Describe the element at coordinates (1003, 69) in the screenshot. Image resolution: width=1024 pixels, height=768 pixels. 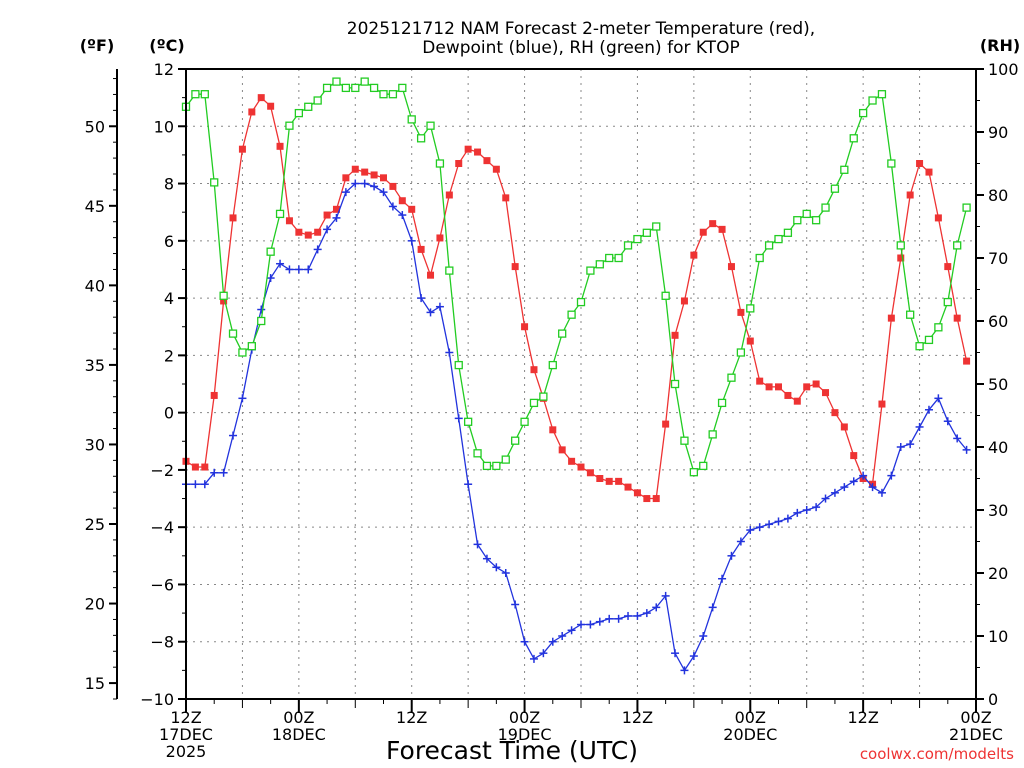
I see `rh-tick-label: 100` at that location.